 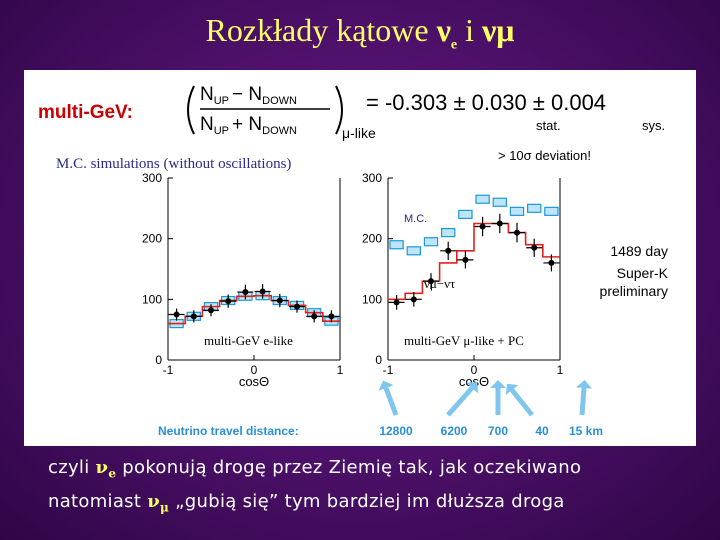 What do you see at coordinates (106, 469) in the screenshot?
I see `nu-e-inline: νe` at bounding box center [106, 469].